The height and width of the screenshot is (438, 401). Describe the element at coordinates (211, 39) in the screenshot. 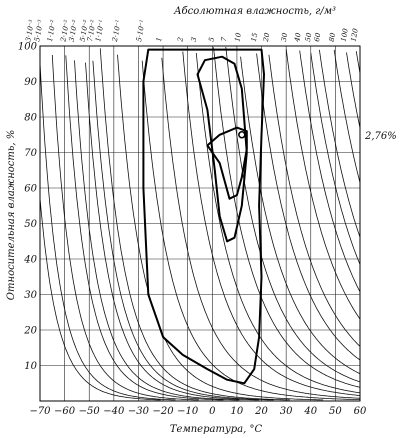

I see `isoline-label: 5` at that location.